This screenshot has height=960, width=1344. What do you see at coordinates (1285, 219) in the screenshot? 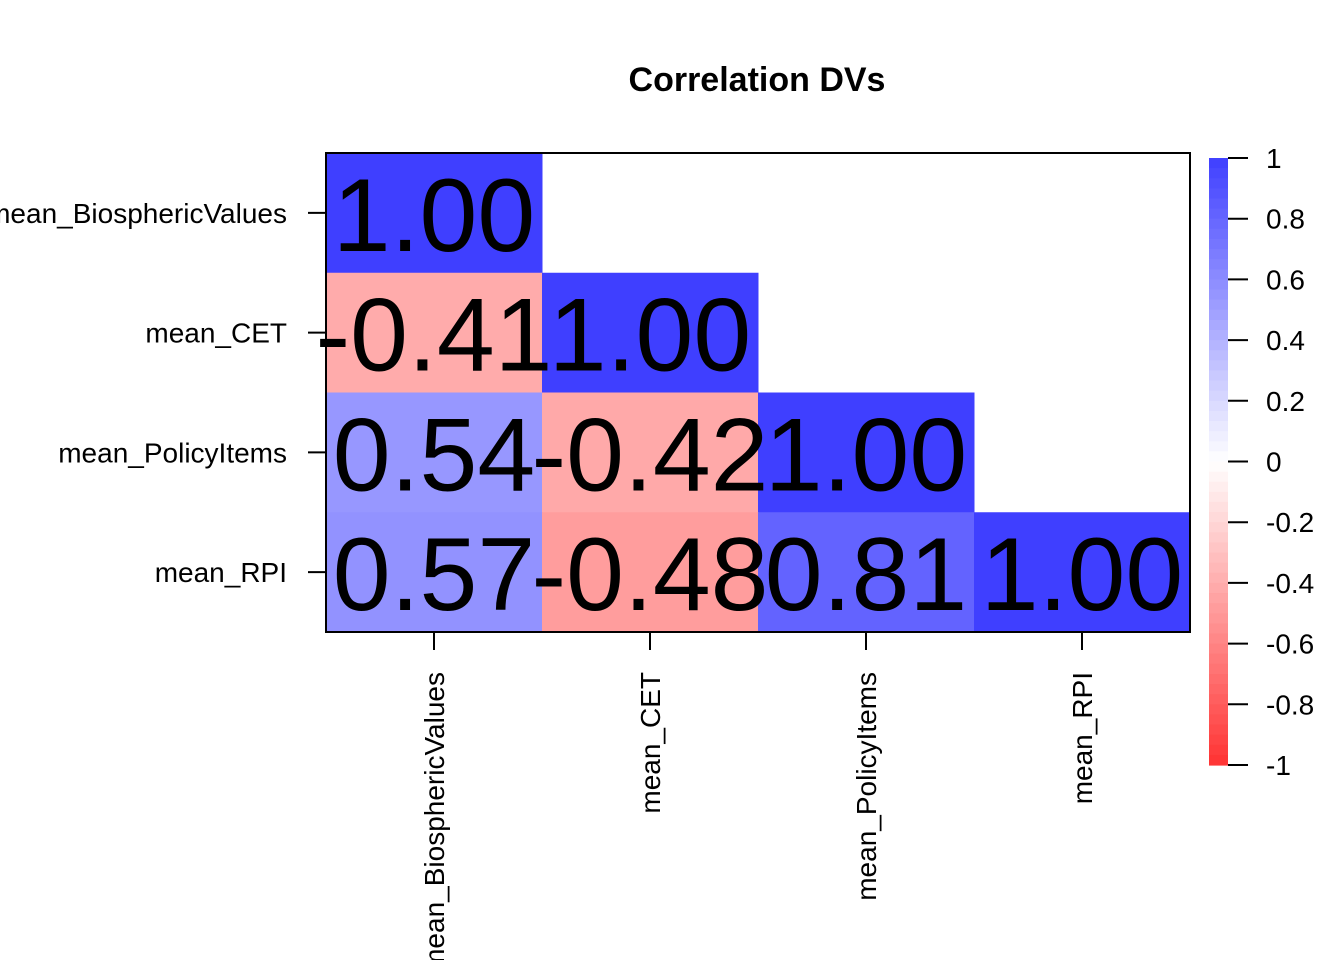
I see `legend-tick-label: 0.8` at bounding box center [1285, 219].